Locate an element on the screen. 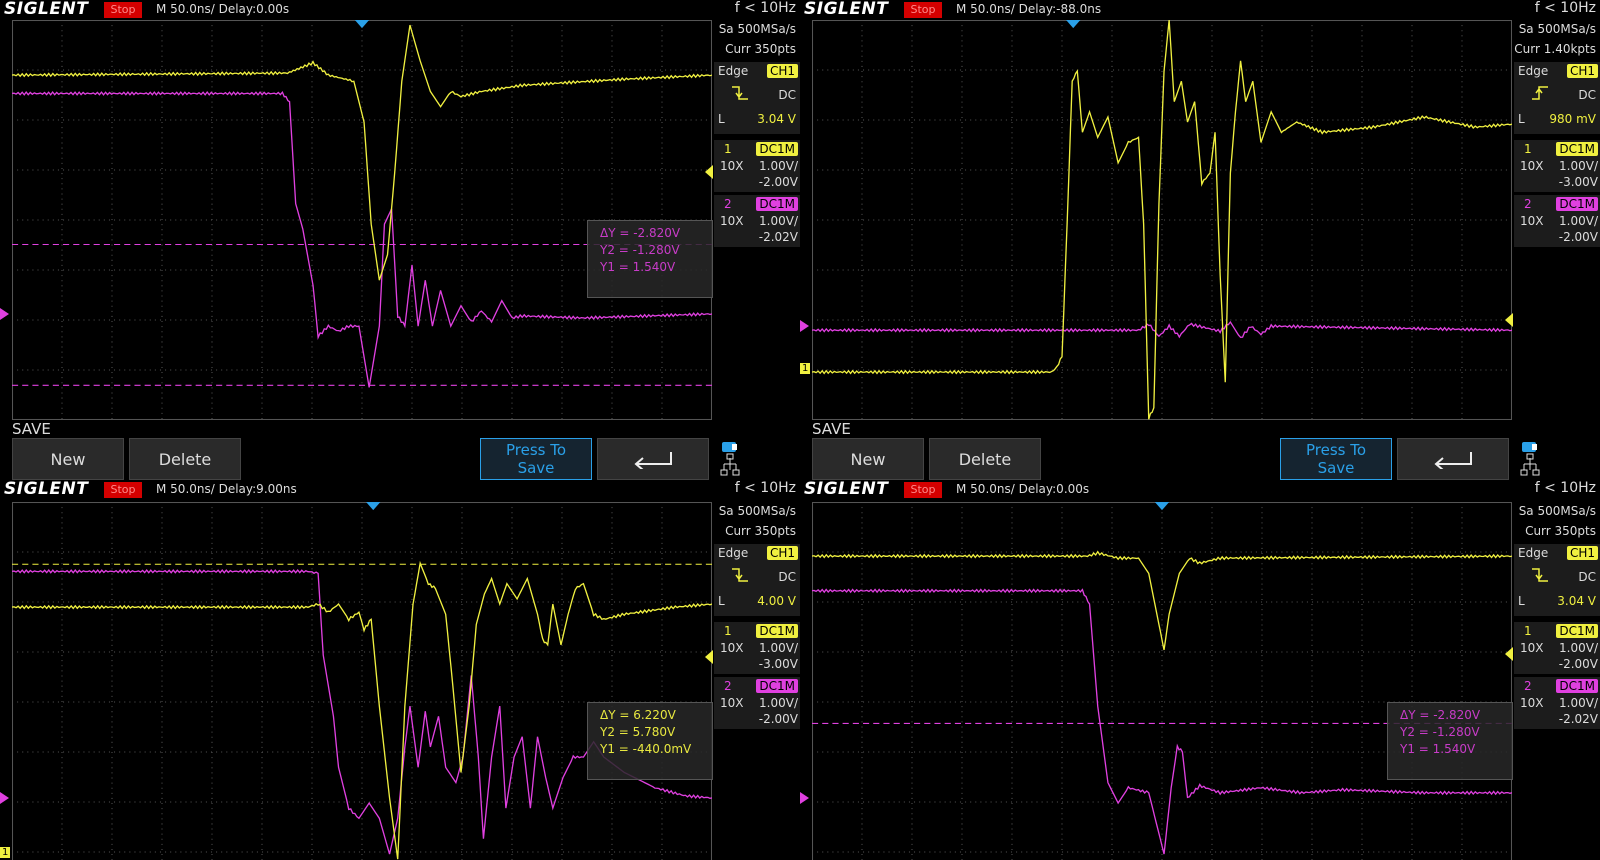  trigger-level-value: 980 mV is located at coordinates (1572, 119).